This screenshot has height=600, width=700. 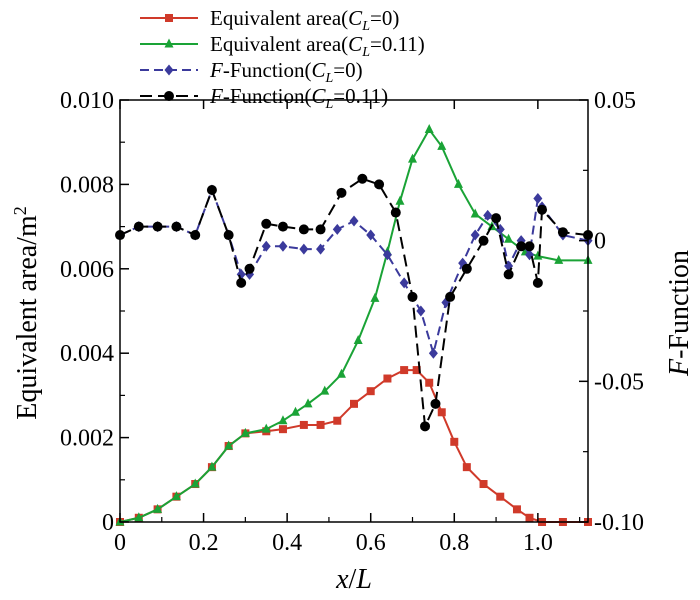 I want to click on x-tick-label: 0.2, so click(x=204, y=543).